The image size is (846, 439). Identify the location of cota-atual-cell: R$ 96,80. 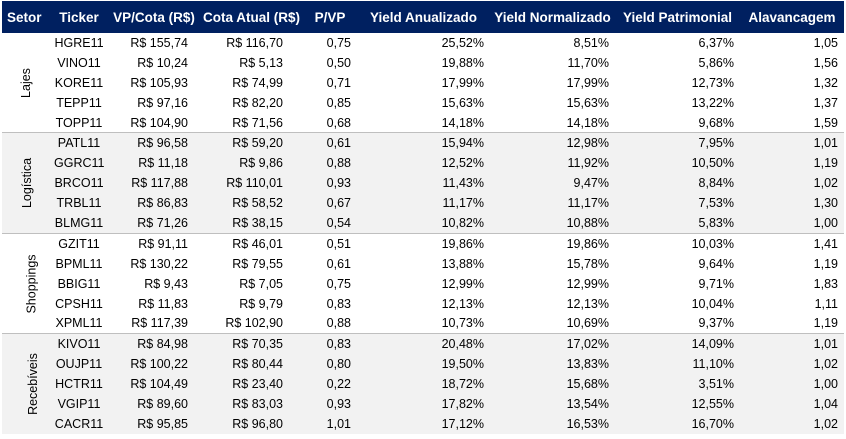
(251, 423).